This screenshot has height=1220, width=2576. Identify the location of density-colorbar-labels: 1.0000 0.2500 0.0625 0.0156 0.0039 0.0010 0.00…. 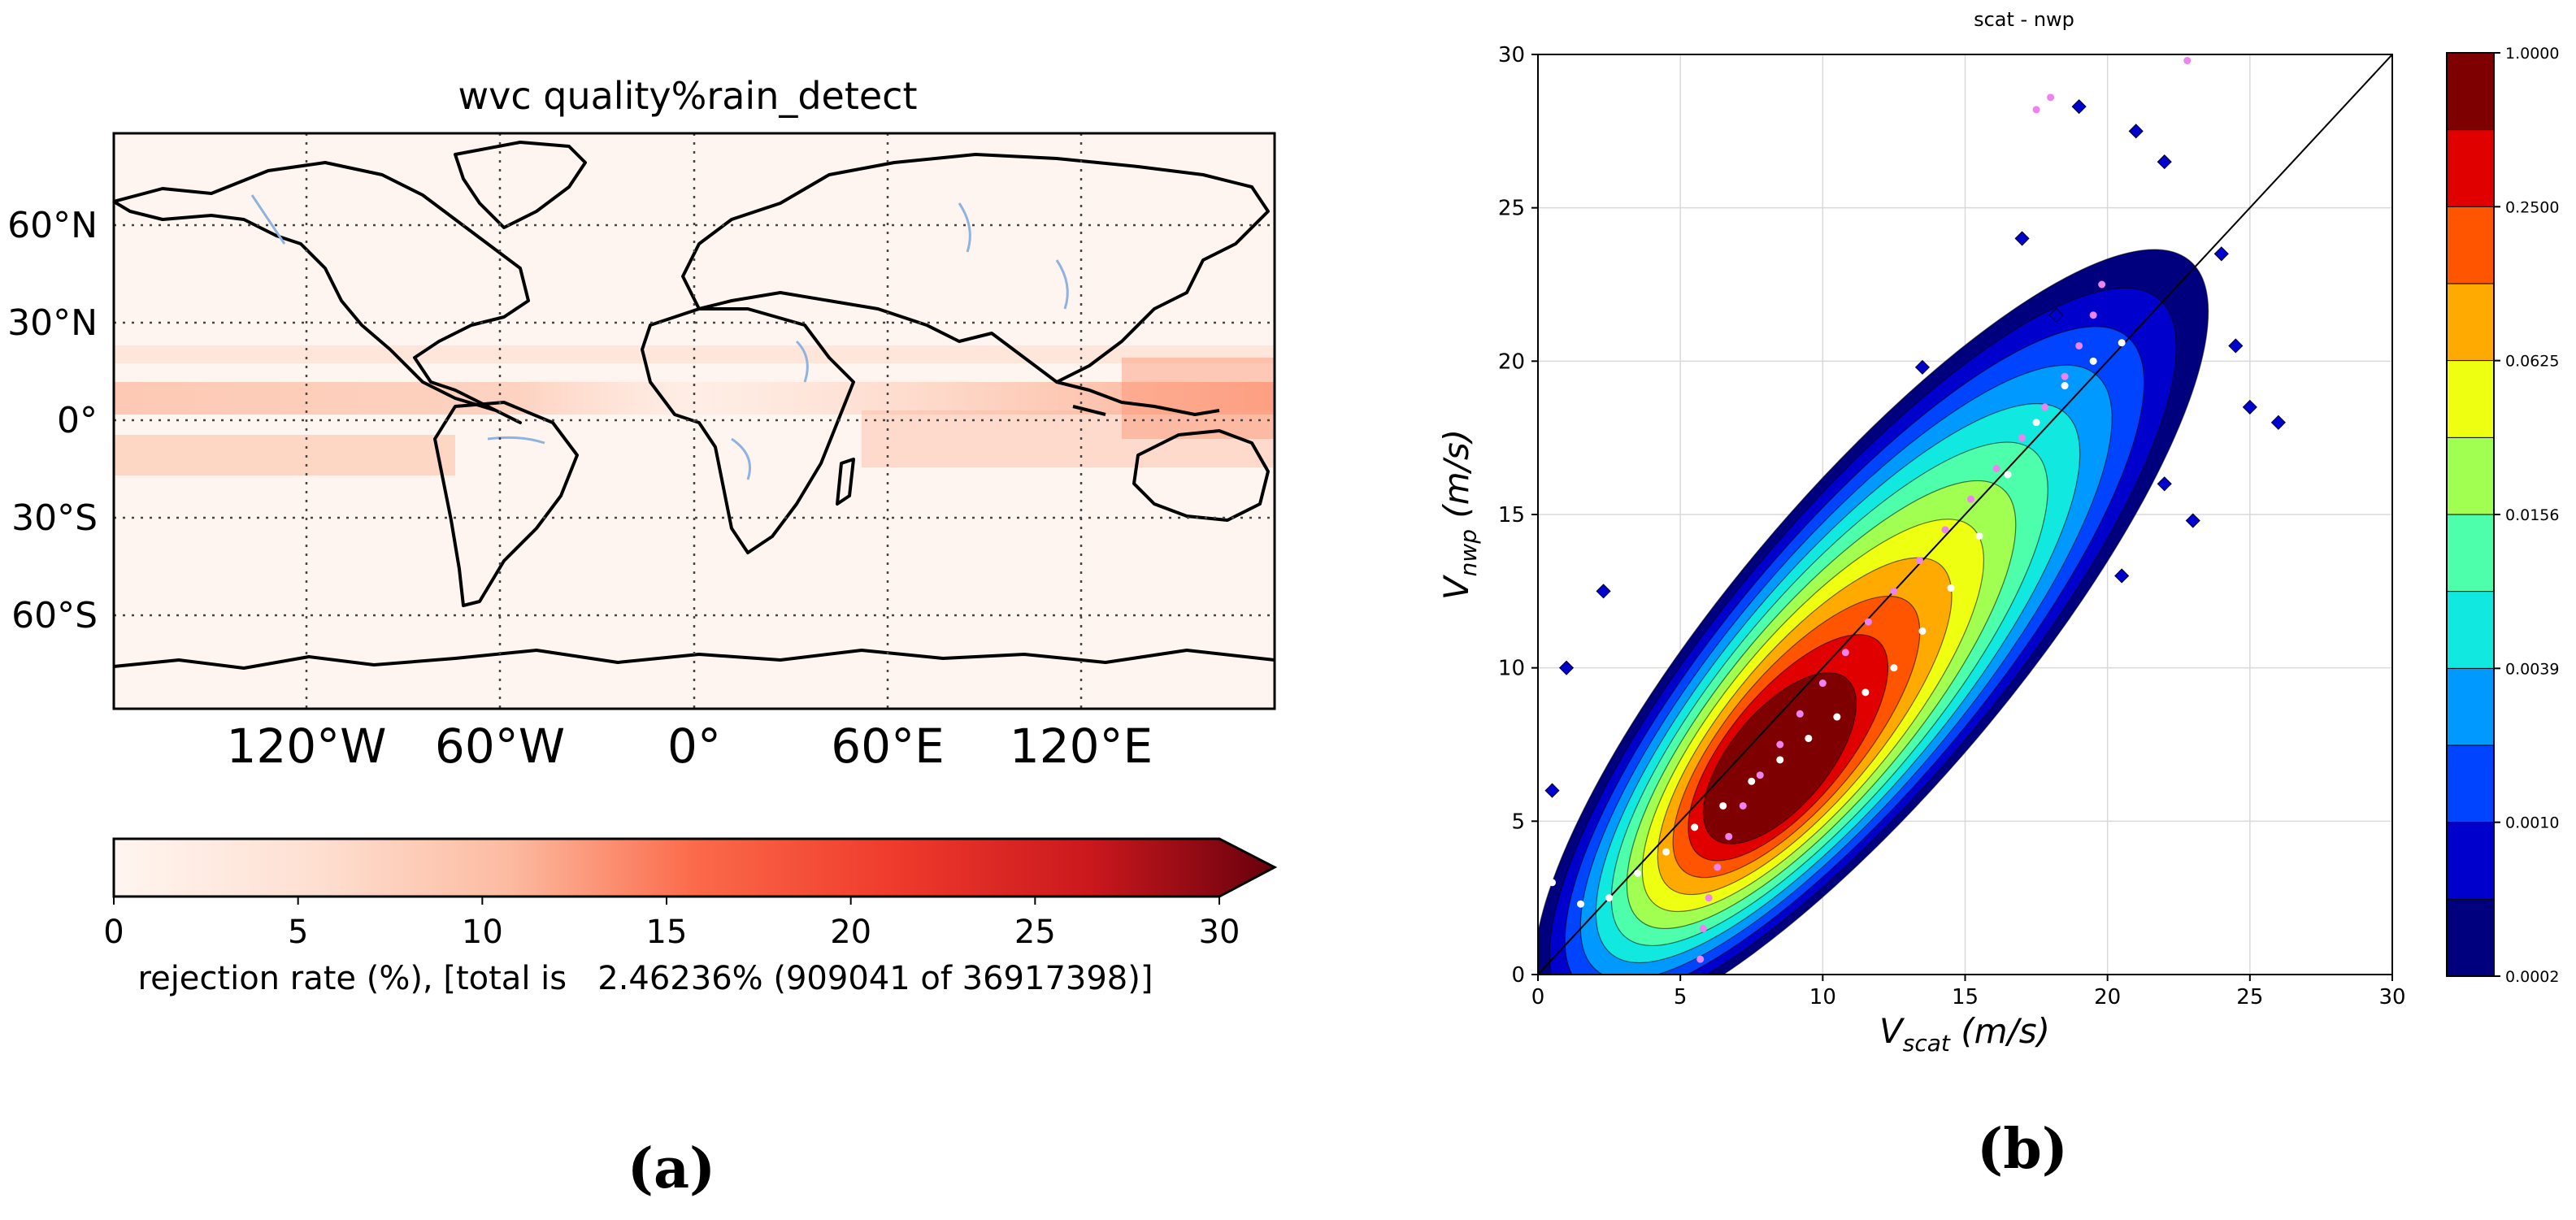
(2526, 515).